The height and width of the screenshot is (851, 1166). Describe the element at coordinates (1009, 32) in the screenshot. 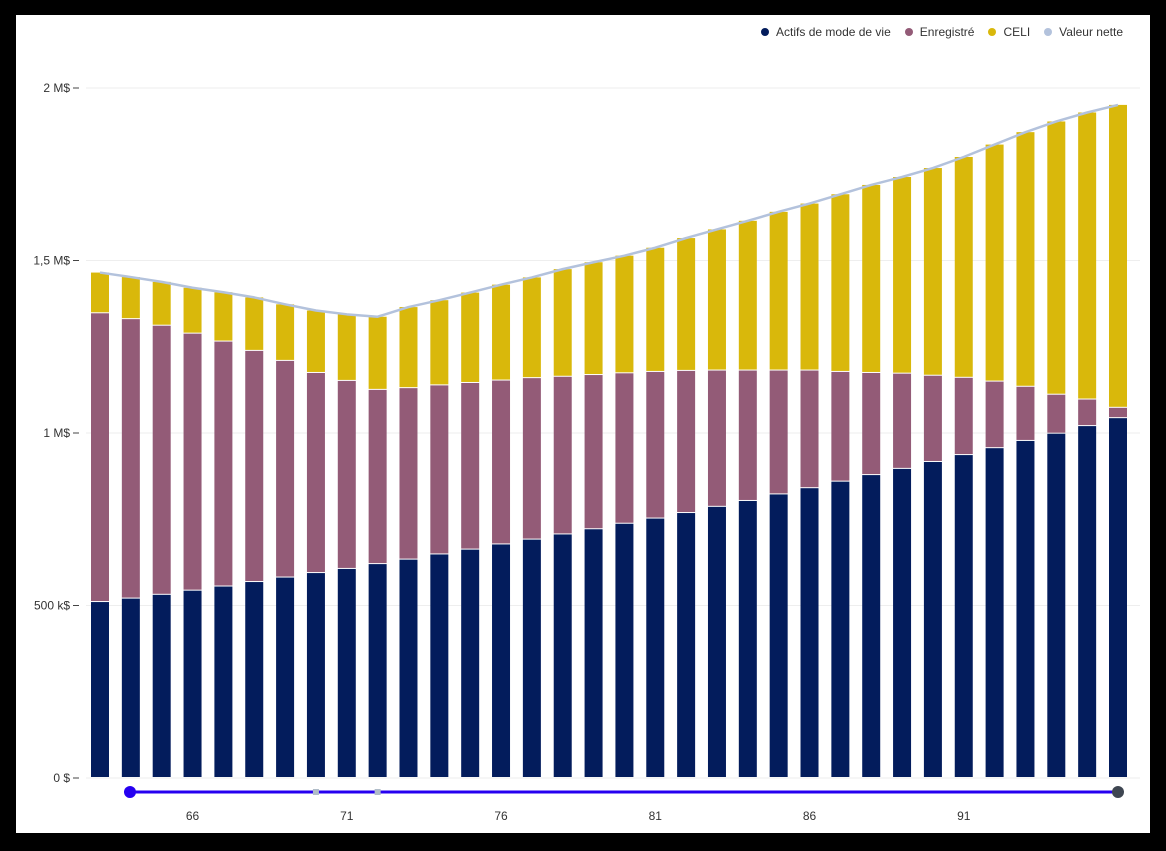

I see `legend-item-tfsa: CELI` at that location.